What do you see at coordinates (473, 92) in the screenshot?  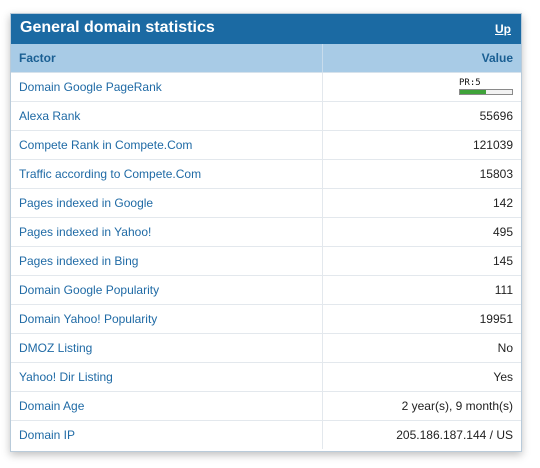 I see `pagerank-bar-fill` at bounding box center [473, 92].